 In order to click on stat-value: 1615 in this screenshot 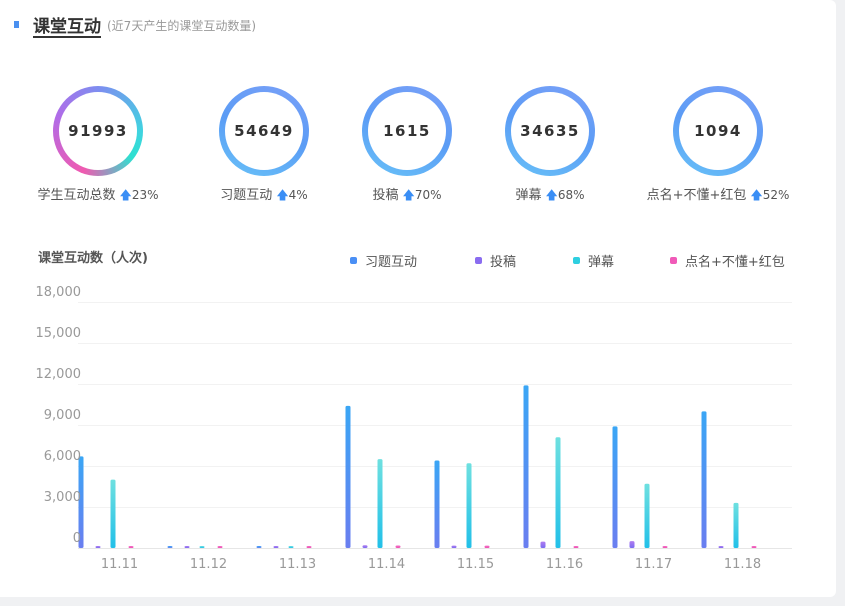, I will do `click(407, 131)`.